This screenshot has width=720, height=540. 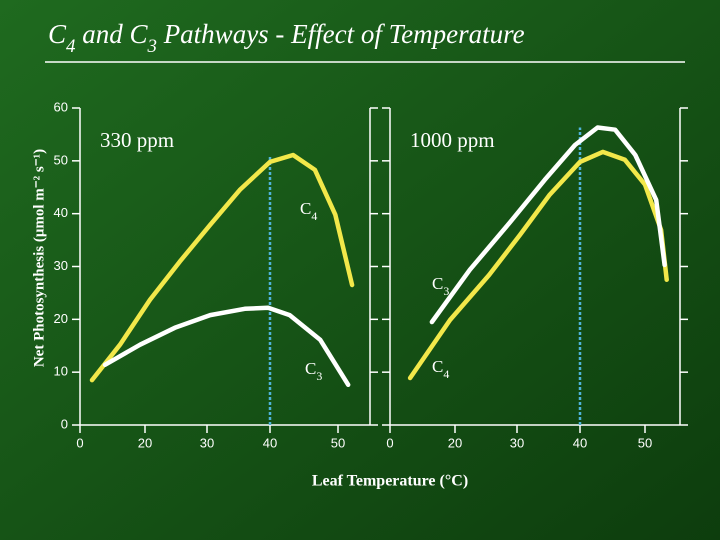 What do you see at coordinates (61, 106) in the screenshot?
I see `y-tick-label: 60` at bounding box center [61, 106].